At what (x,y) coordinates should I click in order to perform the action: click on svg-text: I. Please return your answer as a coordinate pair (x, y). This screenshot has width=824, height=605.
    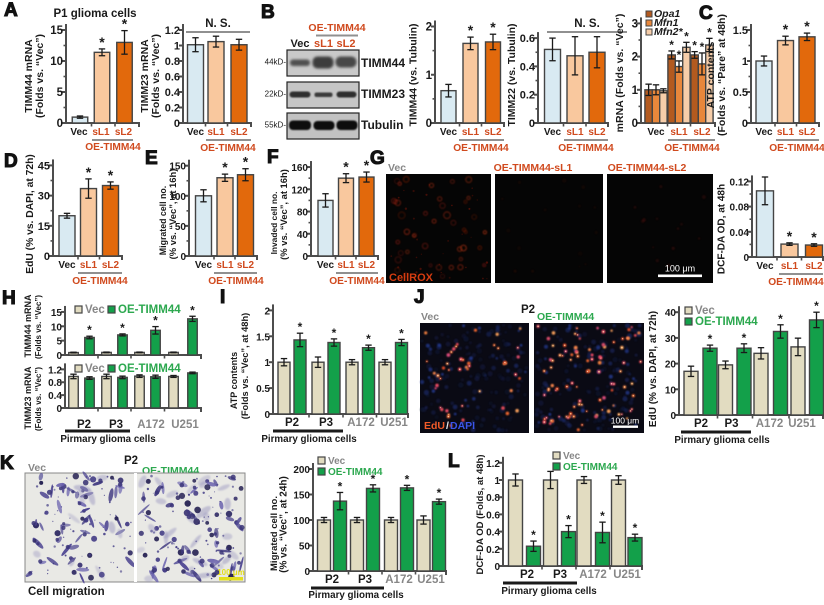
    Looking at the image, I should click on (222, 297).